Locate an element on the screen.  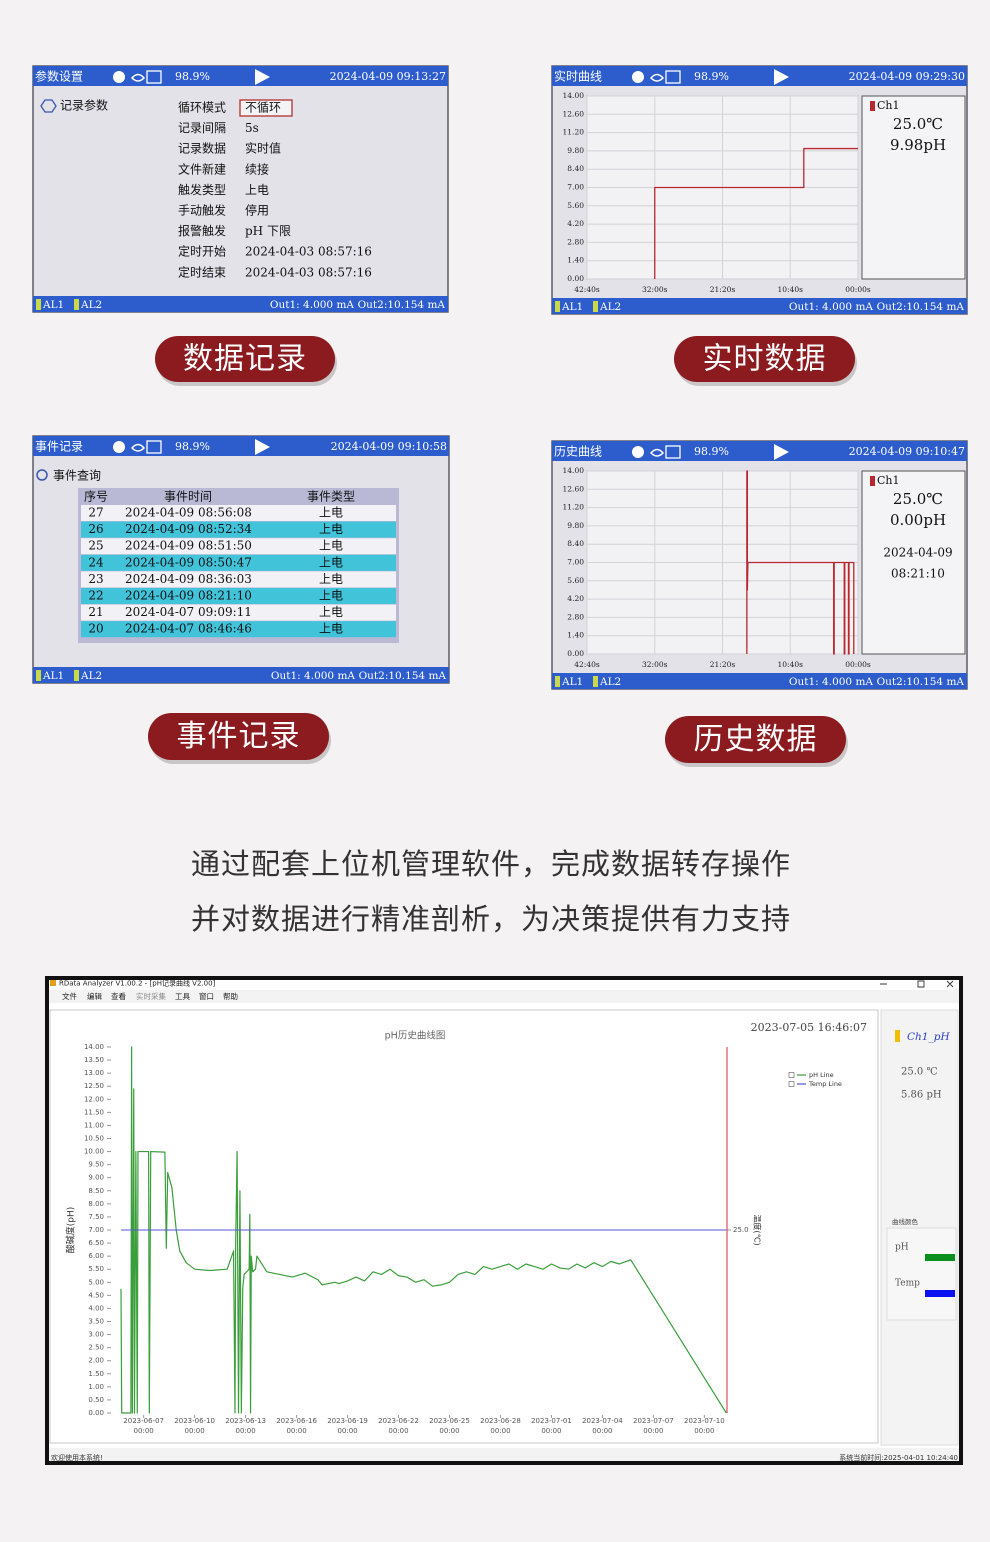
x-tick-label: 2023-06-19 is located at coordinates (347, 1421).